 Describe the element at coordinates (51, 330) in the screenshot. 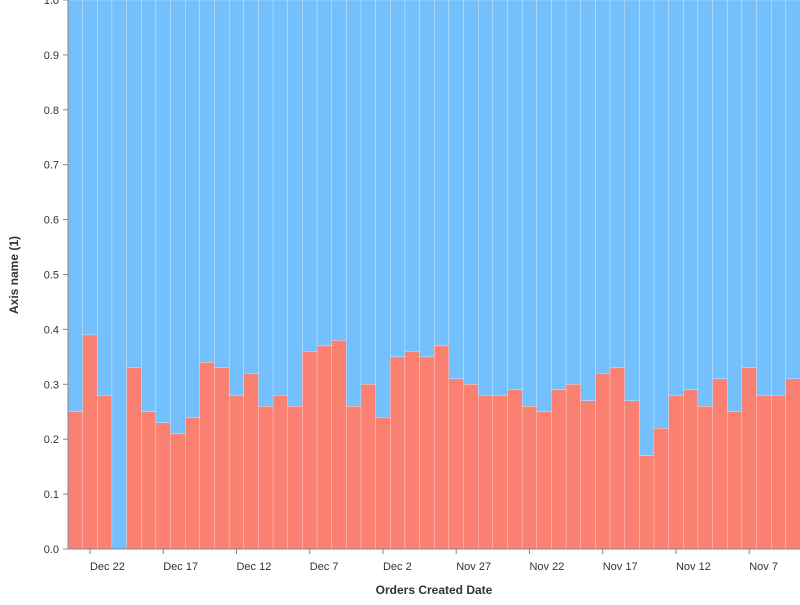

I see `y-tick-label: 0.4` at that location.